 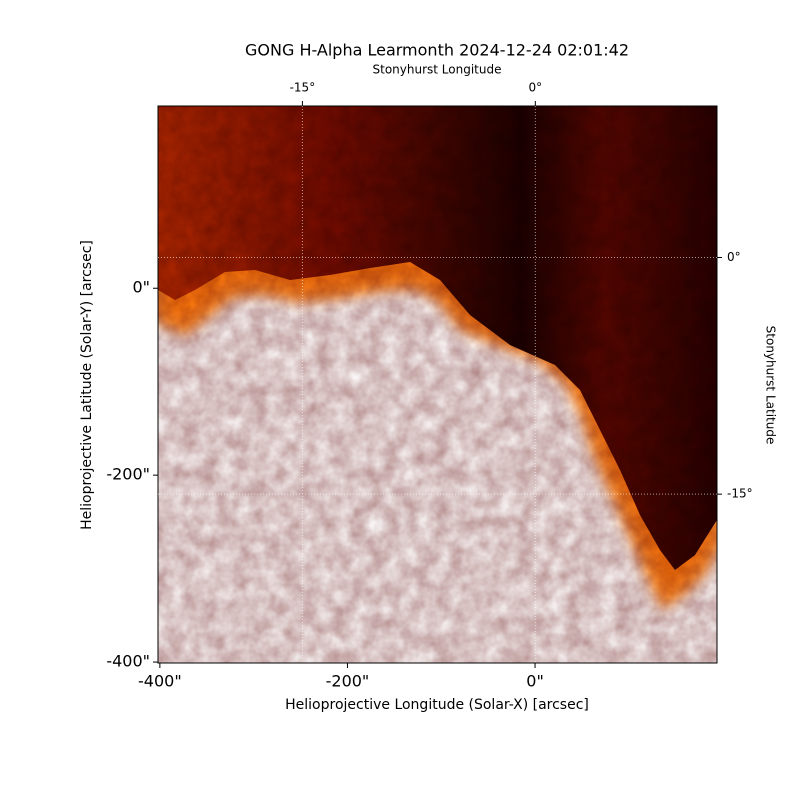 What do you see at coordinates (128, 661) in the screenshot?
I see `y-tick-label: -400"` at bounding box center [128, 661].